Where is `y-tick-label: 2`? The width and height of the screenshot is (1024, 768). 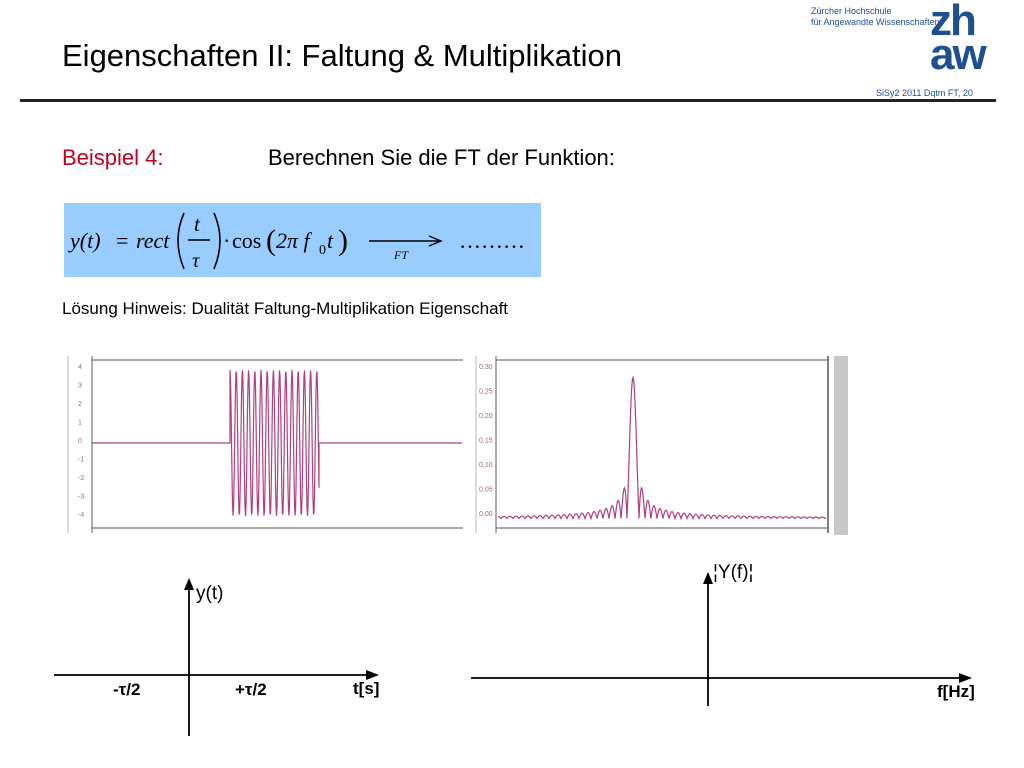 y-tick-label: 2 is located at coordinates (80, 404).